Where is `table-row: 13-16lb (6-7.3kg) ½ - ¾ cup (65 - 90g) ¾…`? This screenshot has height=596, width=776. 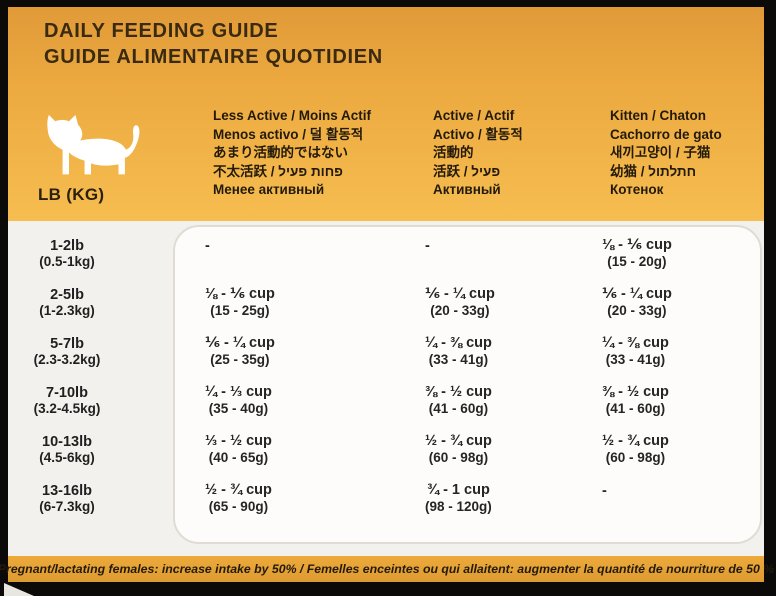
table-row: 13-16lb (6-7.3kg) ½ - ¾ cup (65 - 90g) ¾… is located at coordinates (386, 498).